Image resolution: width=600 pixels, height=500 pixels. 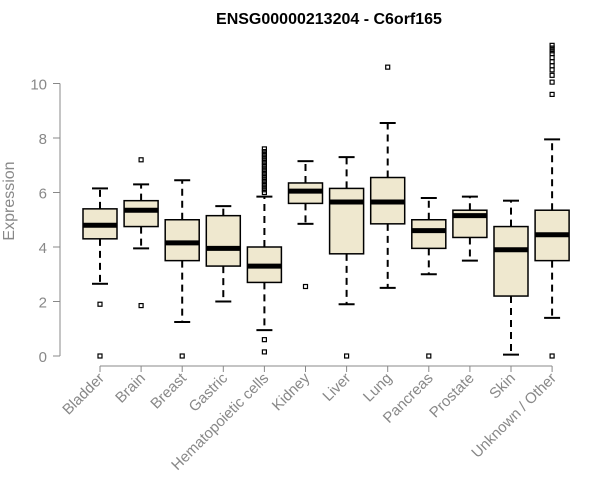 What do you see at coordinates (168, 390) in the screenshot?
I see `x-tick-label: Breast` at bounding box center [168, 390].